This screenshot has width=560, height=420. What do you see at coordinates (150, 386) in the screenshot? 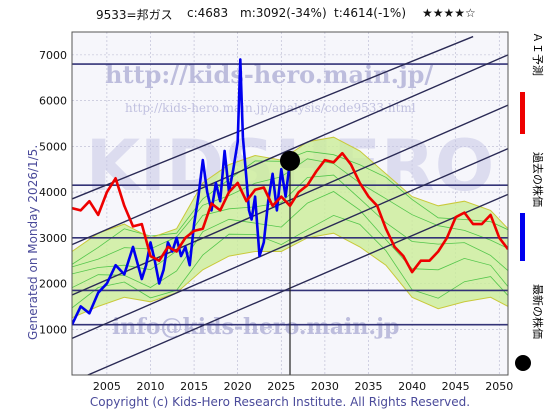
I see `x-tick-label: 2010` at bounding box center [150, 386].